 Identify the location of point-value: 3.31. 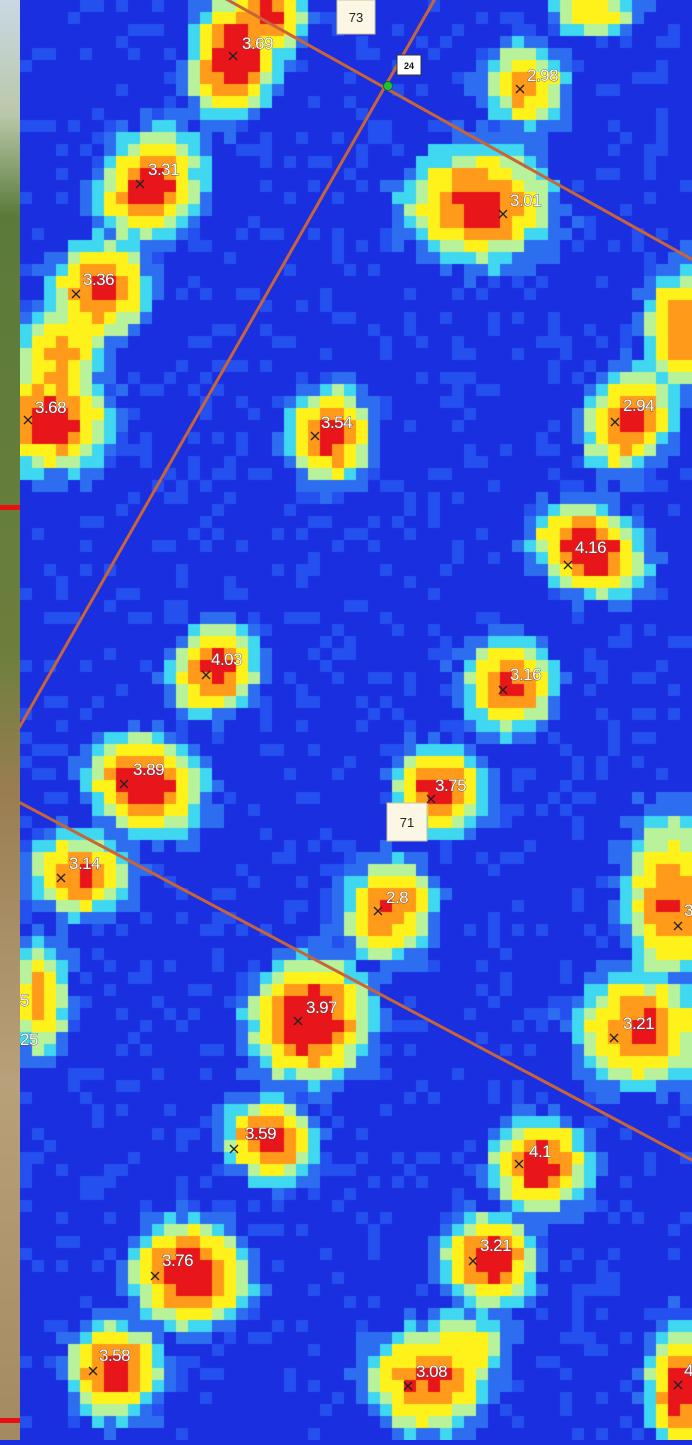
(163, 169).